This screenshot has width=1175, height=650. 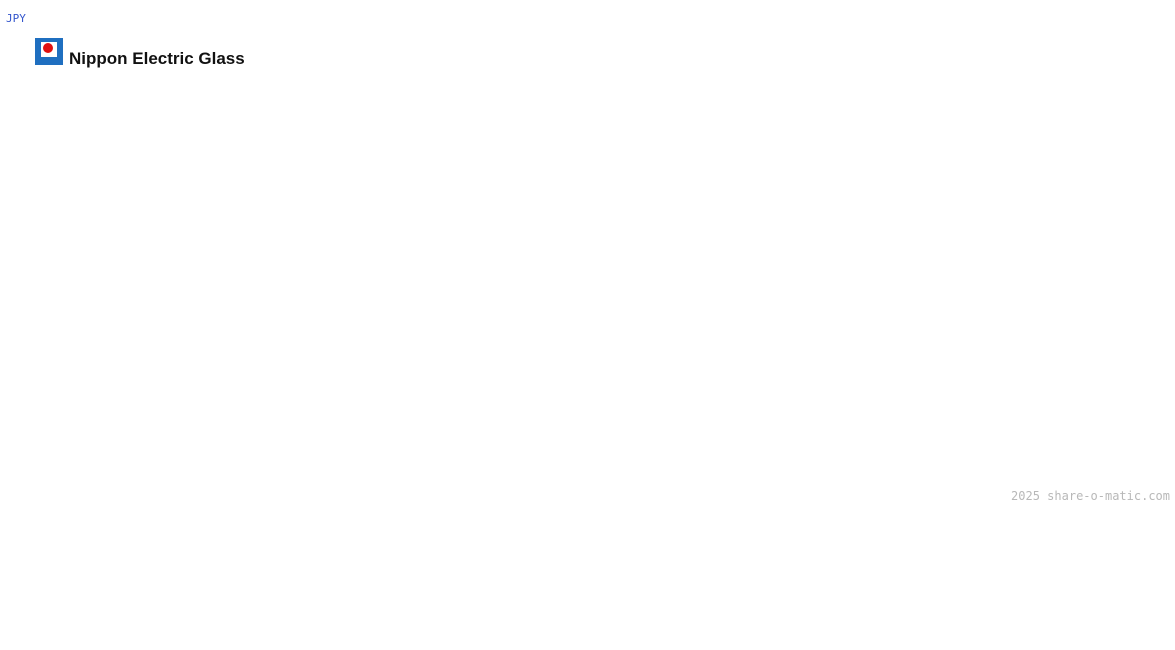 I want to click on watermark: 2025 share-o-matic.com, so click(x=1090, y=496).